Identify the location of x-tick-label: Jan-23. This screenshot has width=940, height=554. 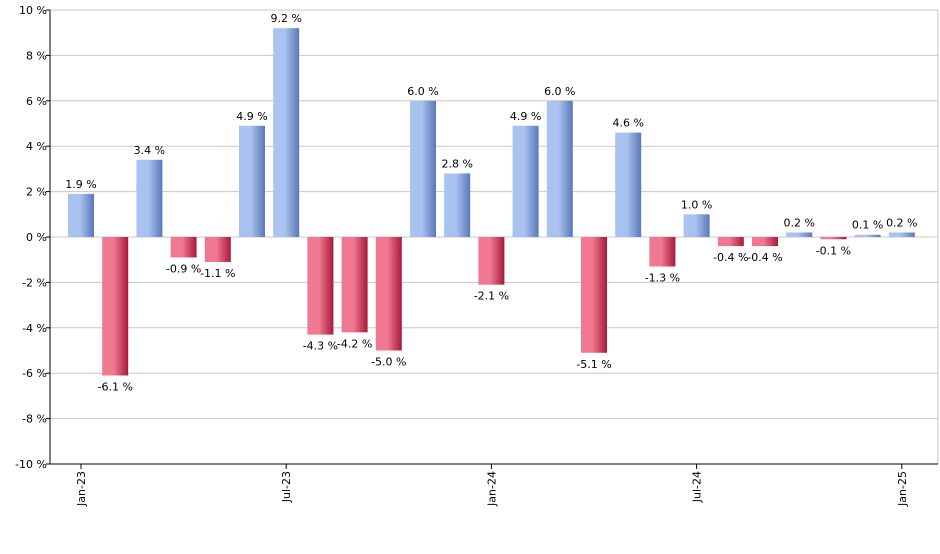
(81, 489).